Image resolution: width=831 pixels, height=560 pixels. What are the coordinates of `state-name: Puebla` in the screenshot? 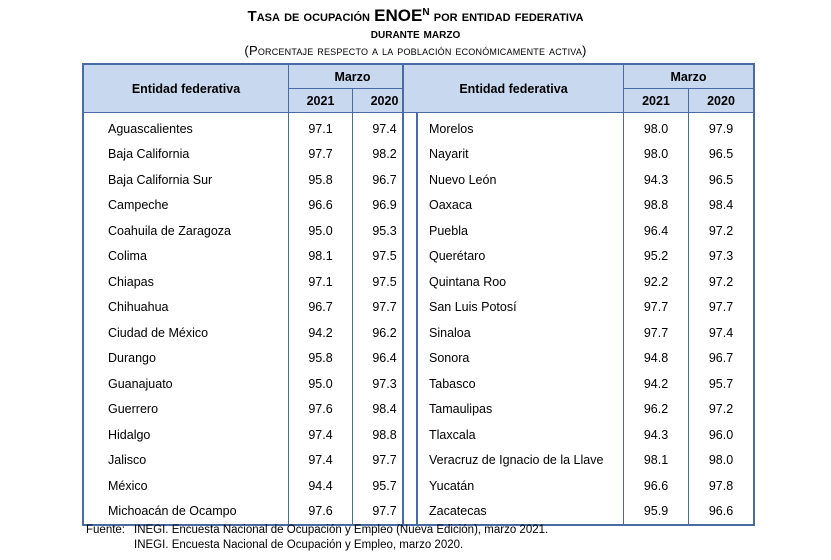 It's located at (513, 231).